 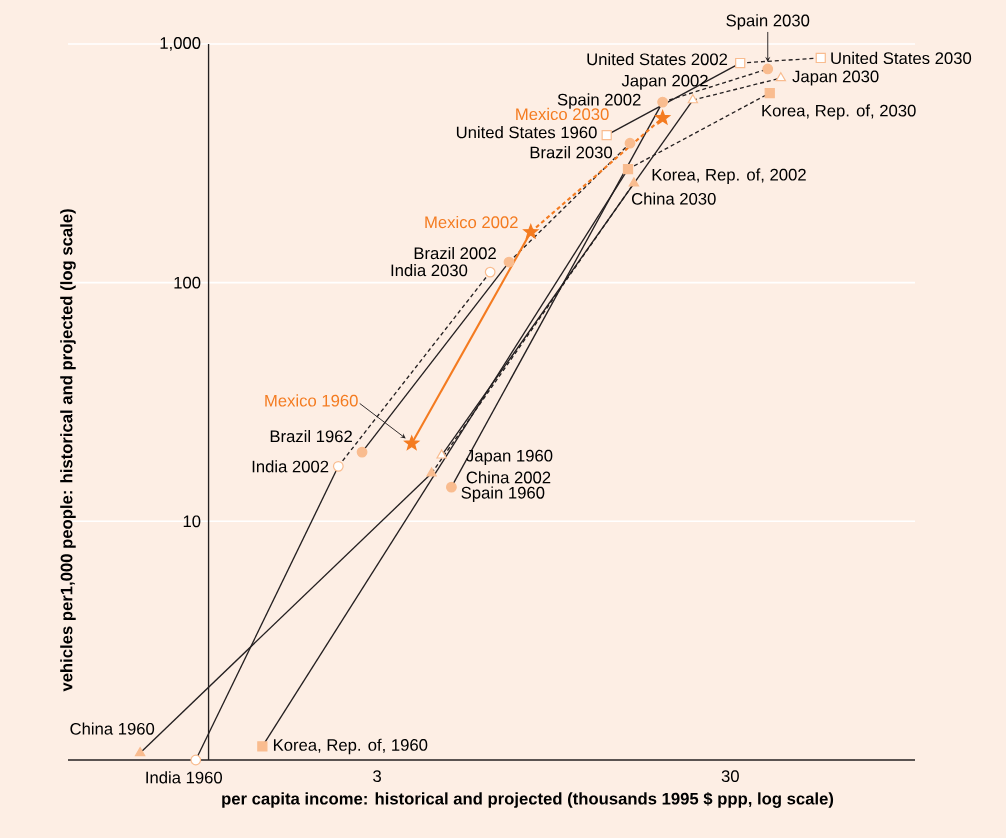 I want to click on y-axis-title: vehicles per1,000 people: historical and projected (log scale), so click(x=68, y=450).